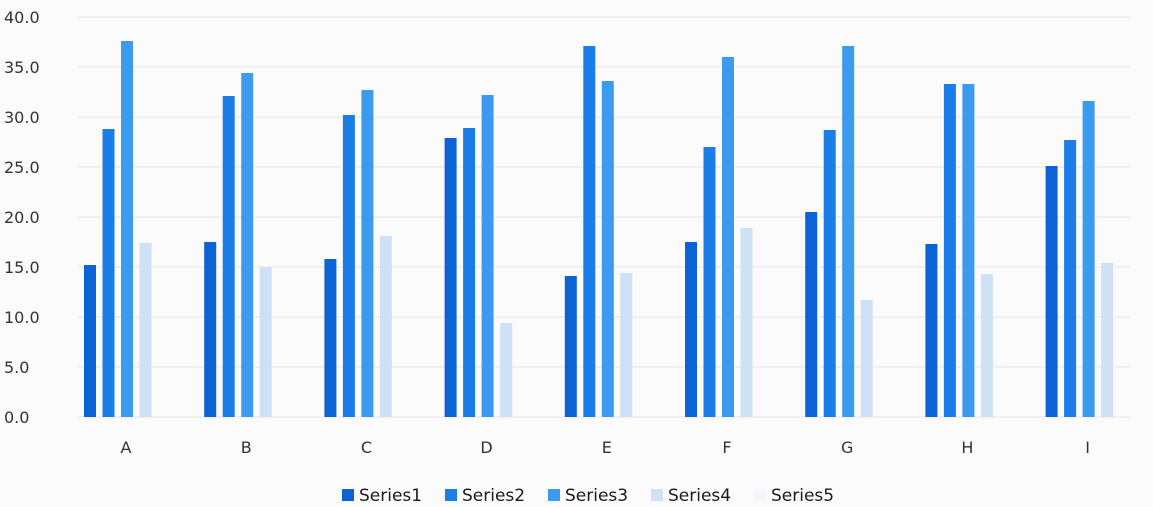 This screenshot has height=507, width=1153. Describe the element at coordinates (746, 322) in the screenshot. I see `bar-series4-f` at that location.